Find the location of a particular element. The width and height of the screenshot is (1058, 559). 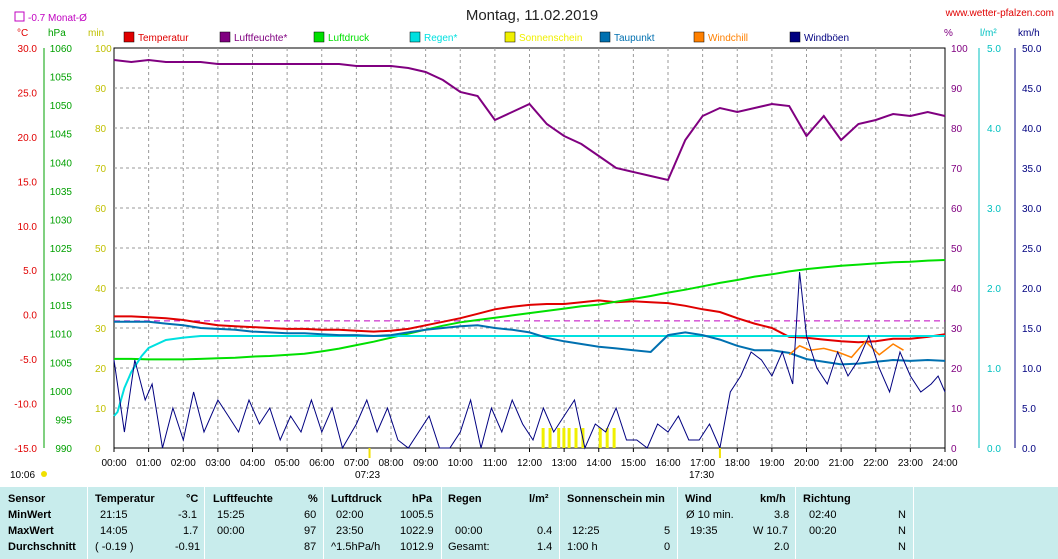

sun-tick-label: 80 is located at coordinates (101, 129).